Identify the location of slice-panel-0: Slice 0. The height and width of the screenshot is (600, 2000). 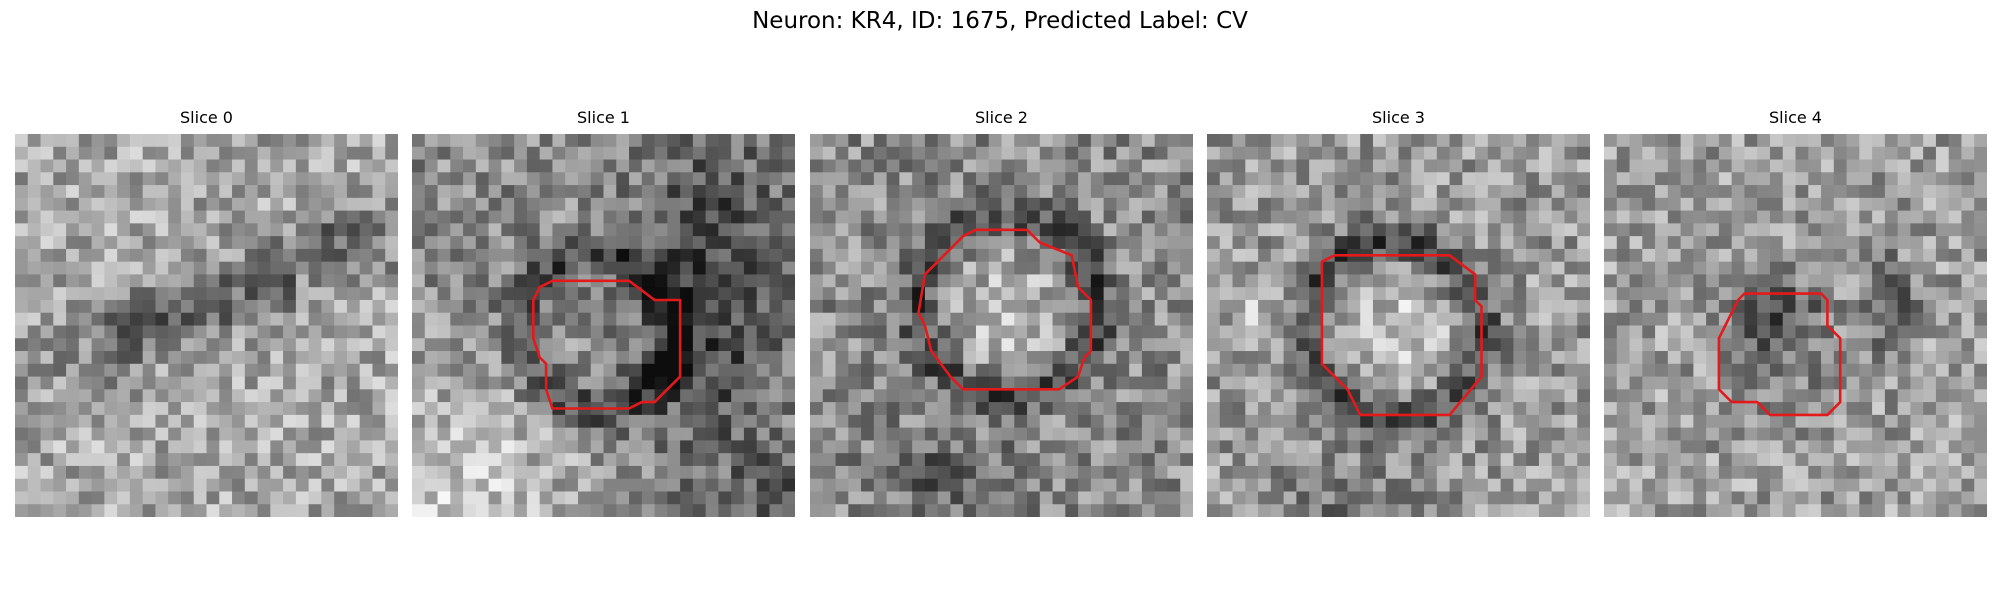
(206, 312).